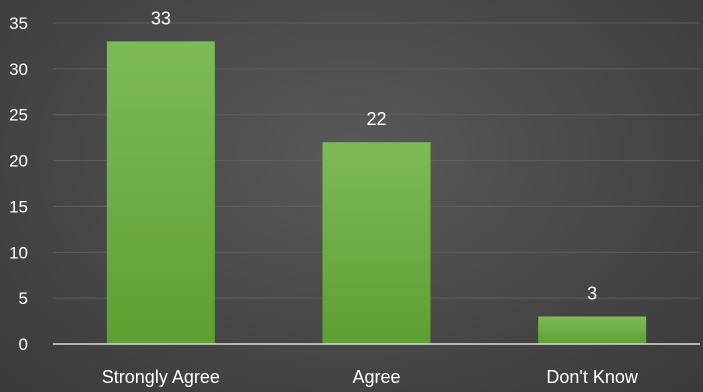 The height and width of the screenshot is (392, 703). What do you see at coordinates (23, 344) in the screenshot?
I see `y-tick-label: 0` at bounding box center [23, 344].